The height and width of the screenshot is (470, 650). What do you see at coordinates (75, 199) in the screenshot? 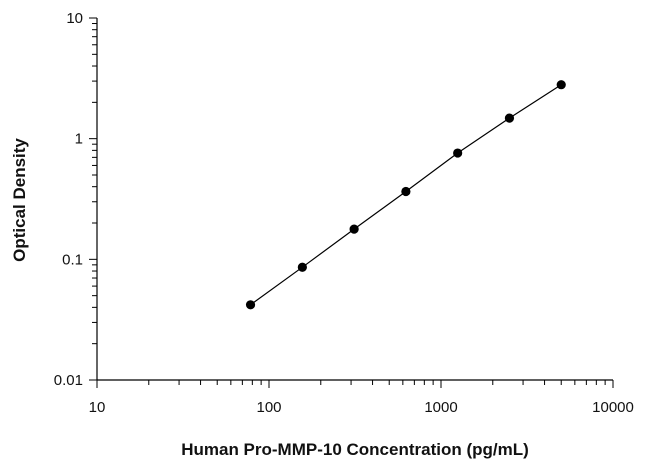
I see `y-axis-ticks: 0.01 0.1 1 10` at bounding box center [75, 199].